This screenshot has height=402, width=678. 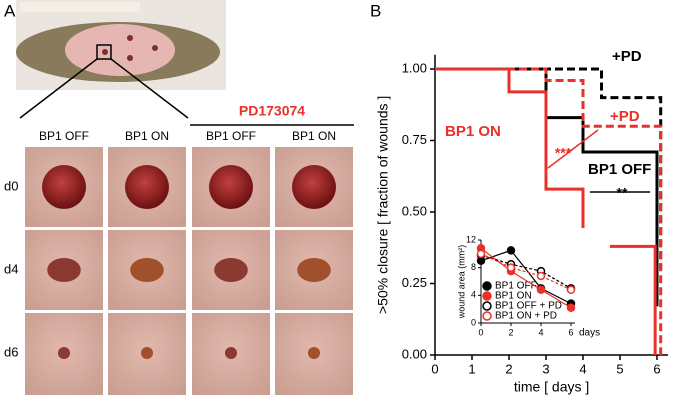 What do you see at coordinates (526, 316) in the screenshot?
I see `legend-label: BP1 ON + PD` at bounding box center [526, 316].